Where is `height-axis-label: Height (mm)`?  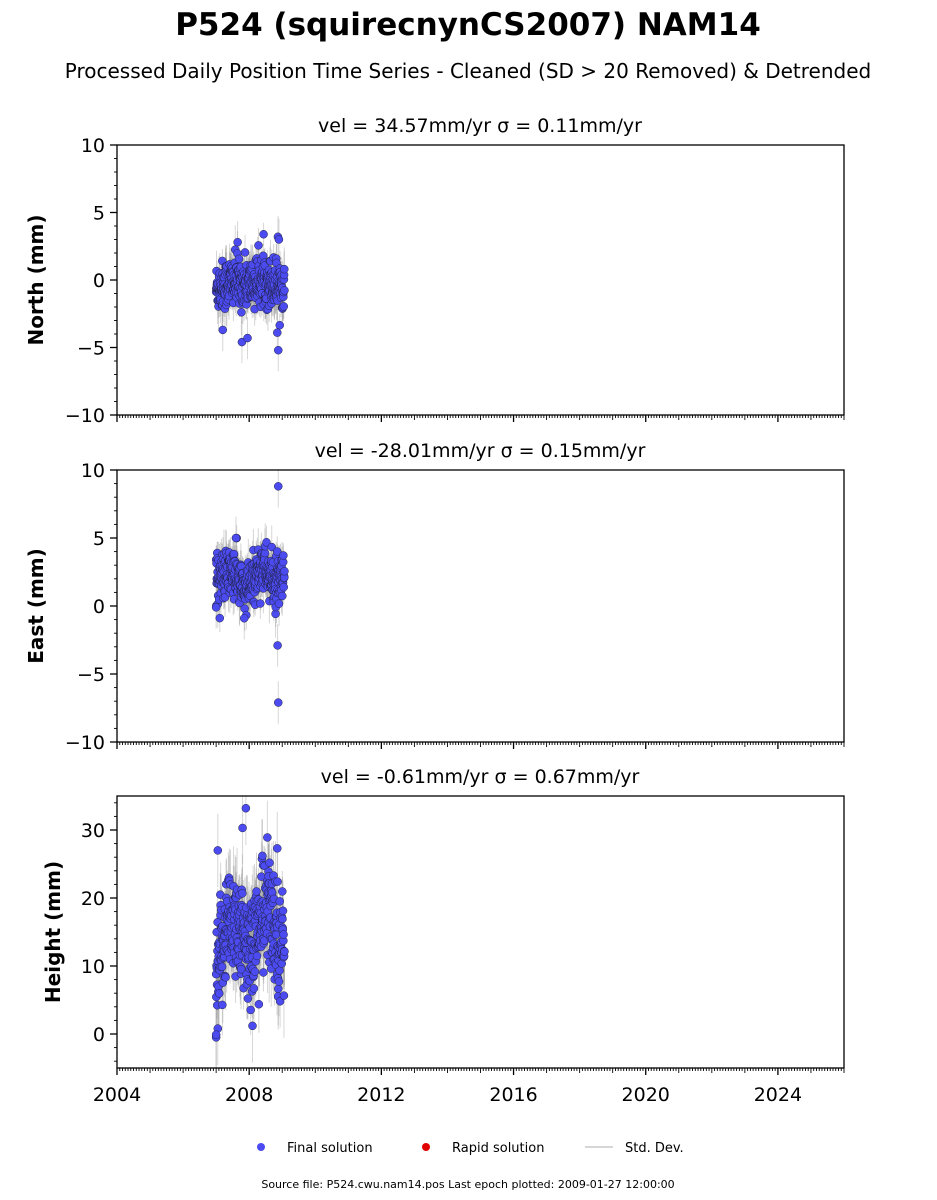 height-axis-label: Height (mm) is located at coordinates (53, 932).